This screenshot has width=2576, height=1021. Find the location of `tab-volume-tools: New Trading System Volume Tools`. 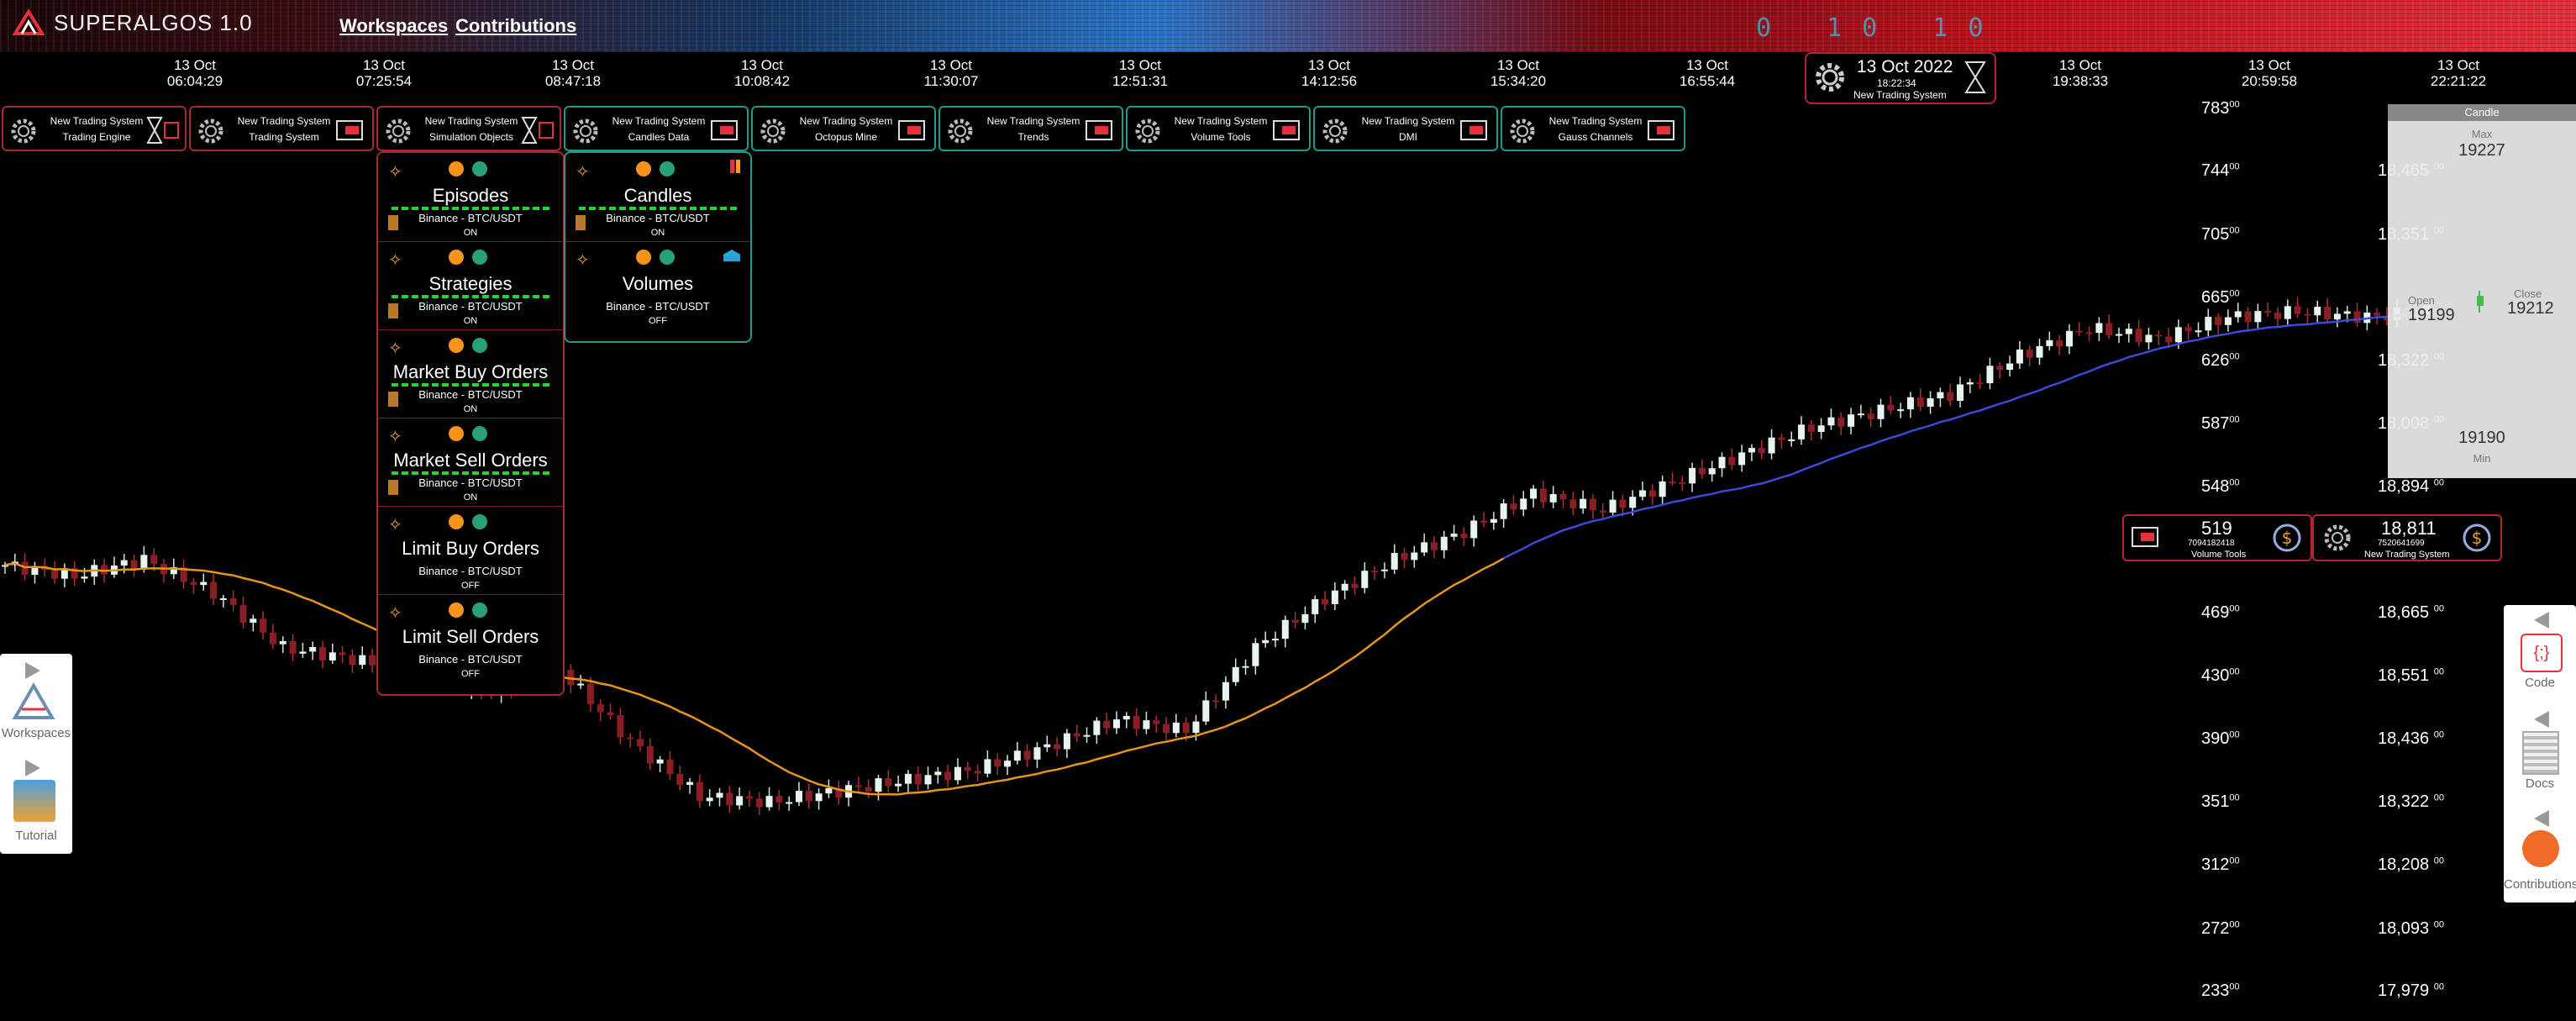

tab-volume-tools: New Trading System Volume Tools is located at coordinates (1218, 128).